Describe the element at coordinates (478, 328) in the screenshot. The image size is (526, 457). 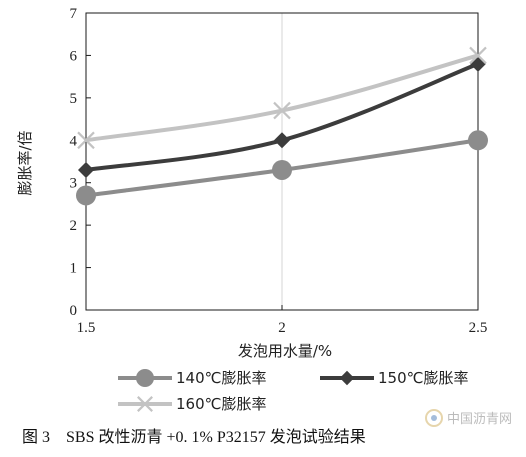
I see `x-tick-label: 2.5` at that location.